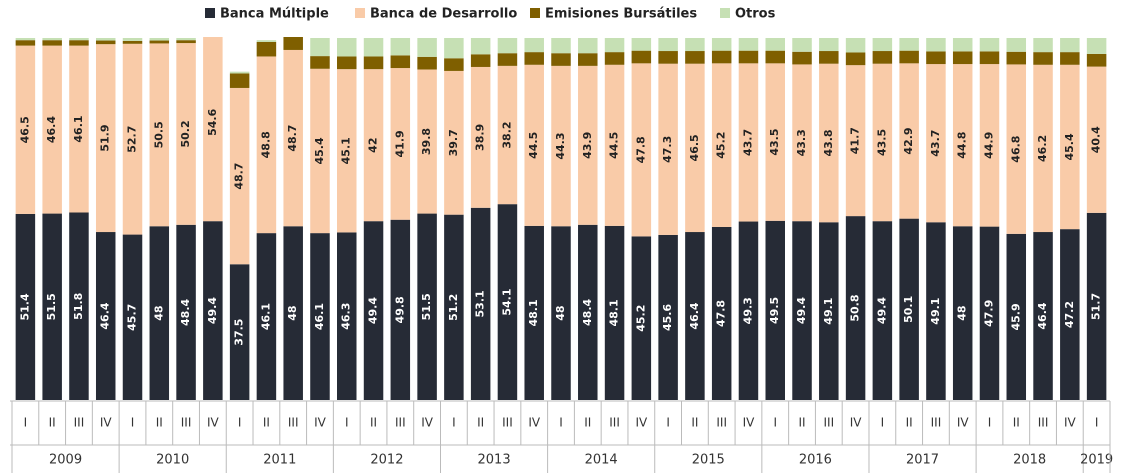 The height and width of the screenshot is (473, 1123). I want to click on value-label: 48.7, so click(292, 138).